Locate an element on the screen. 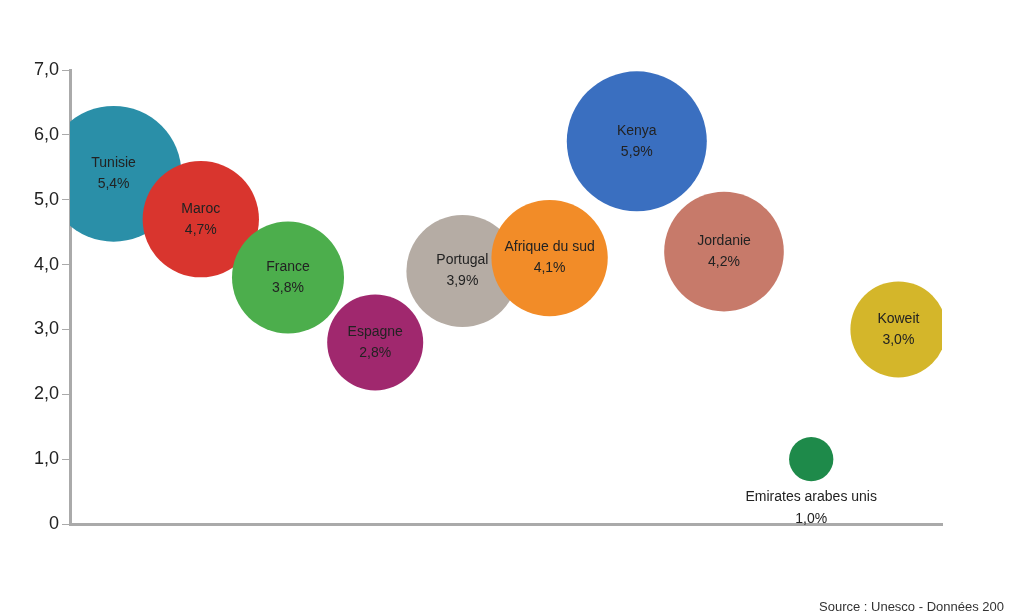 This screenshot has height=616, width=1012. y-tick-label: 0 is located at coordinates (53, 522).